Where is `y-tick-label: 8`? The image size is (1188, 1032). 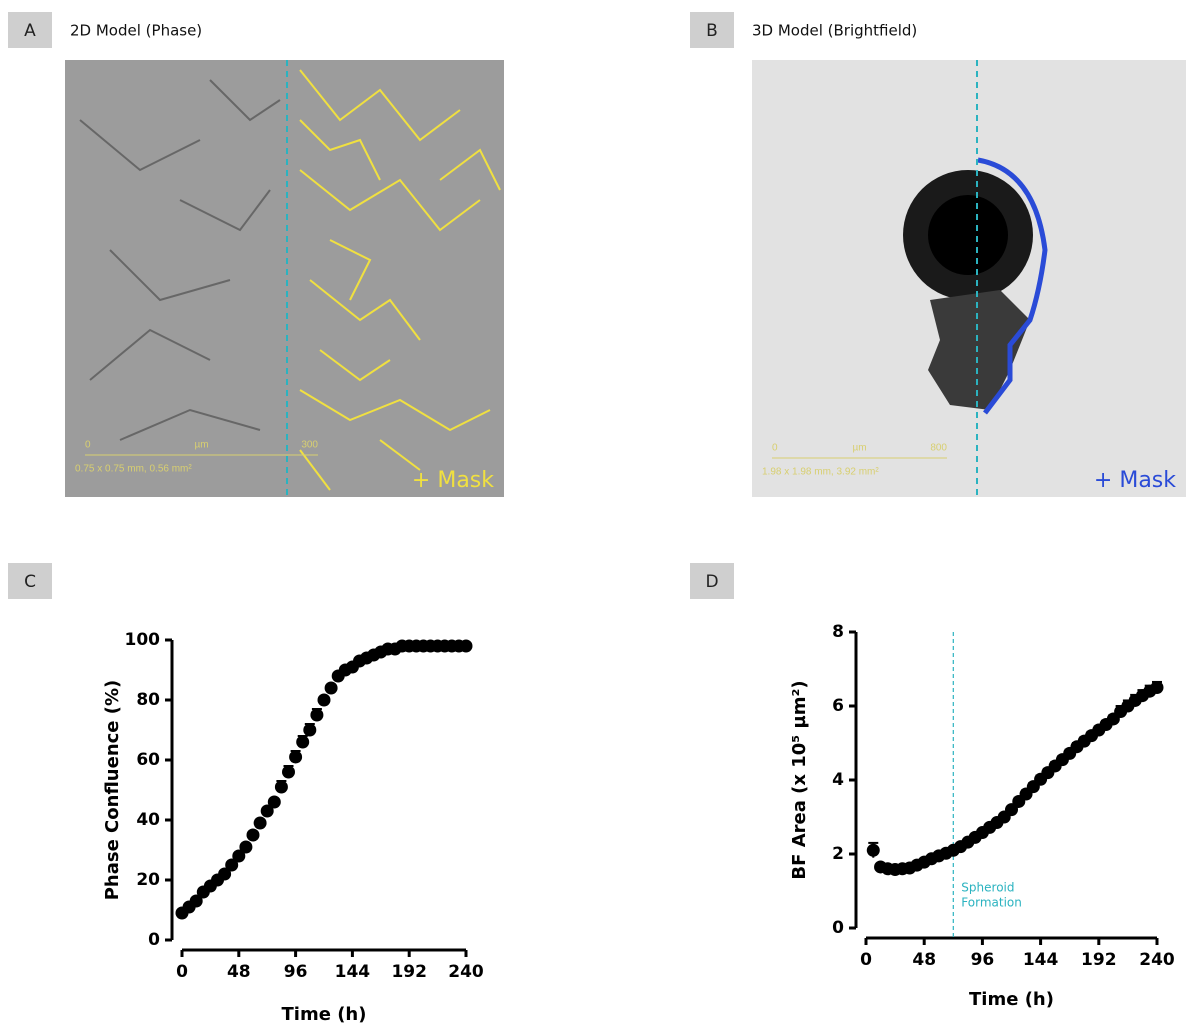
y-tick-label: 8 is located at coordinates (838, 632).